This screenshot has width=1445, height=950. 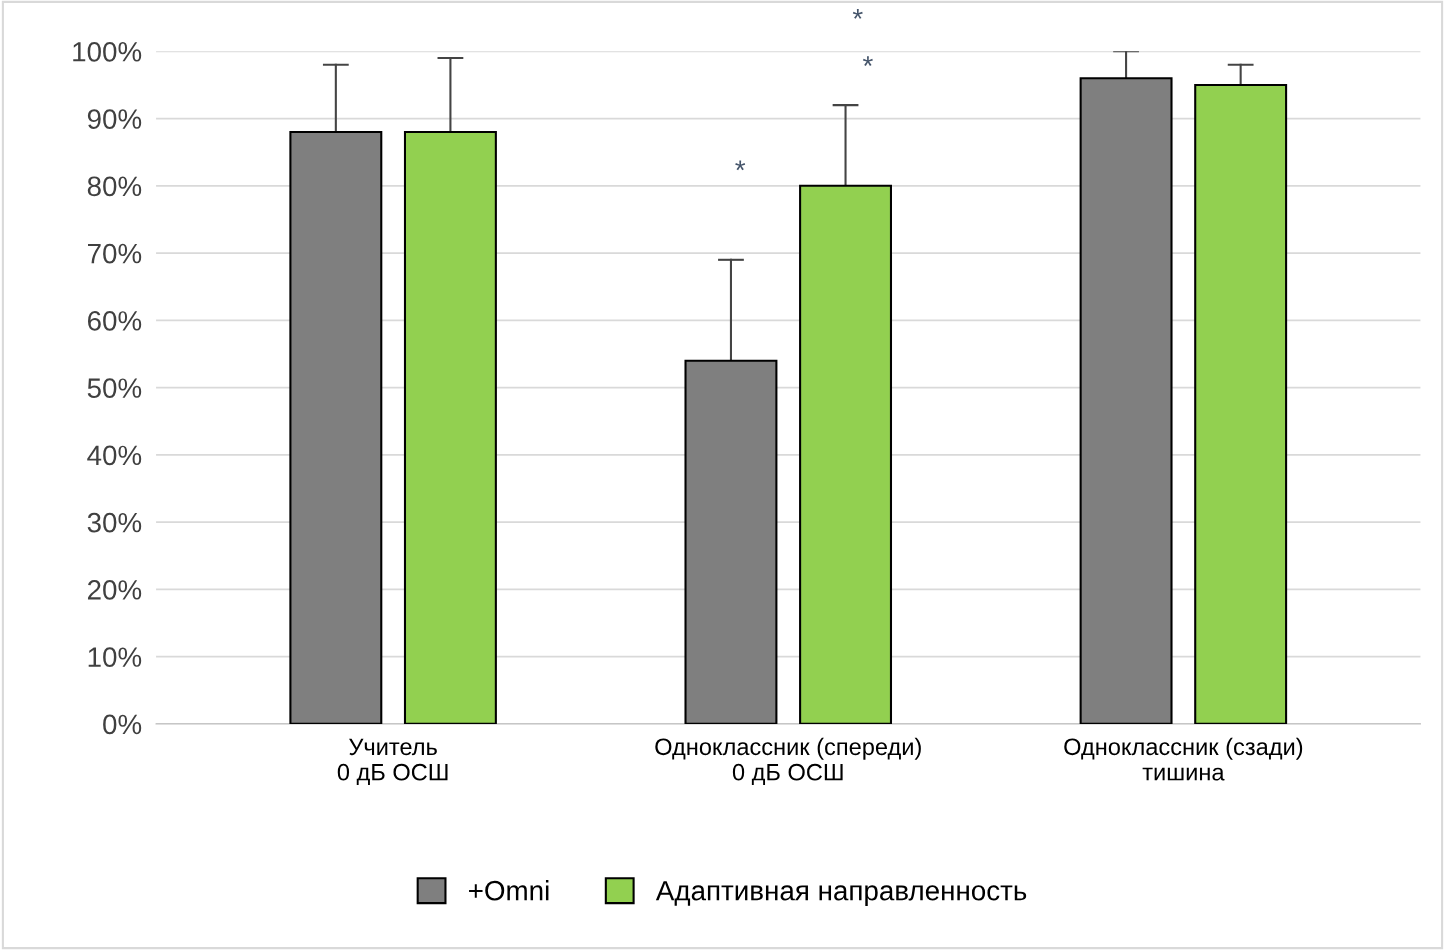 I want to click on y-tick-label: 0%, so click(x=122, y=724).